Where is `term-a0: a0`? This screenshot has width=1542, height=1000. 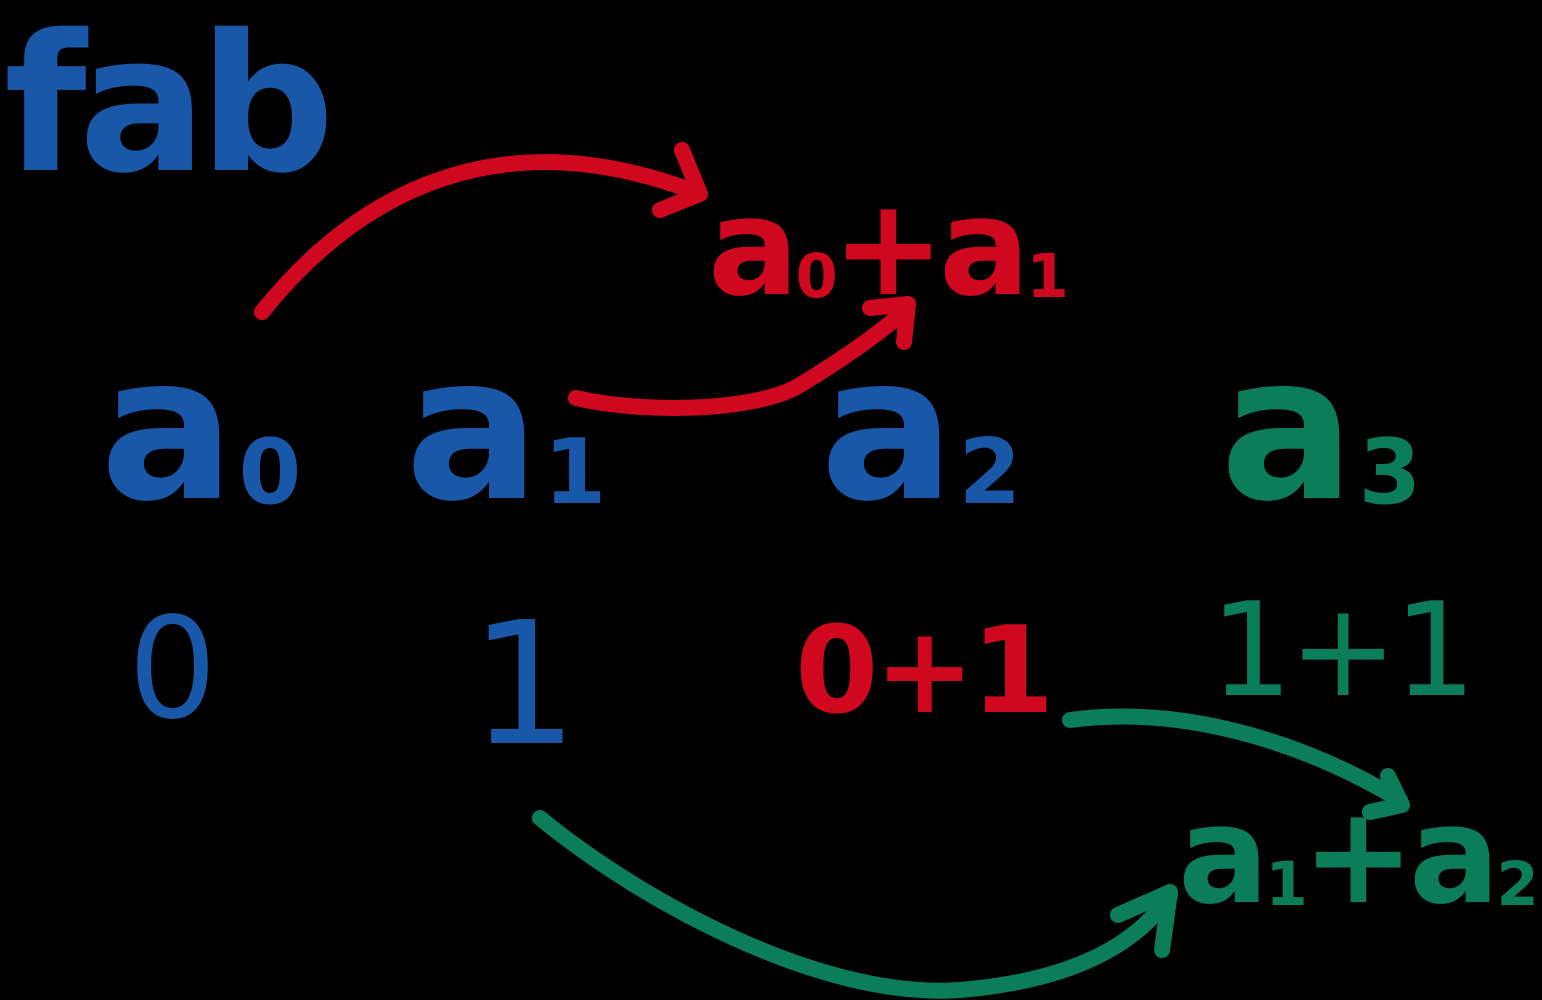 term-a0: a0 is located at coordinates (200, 430).